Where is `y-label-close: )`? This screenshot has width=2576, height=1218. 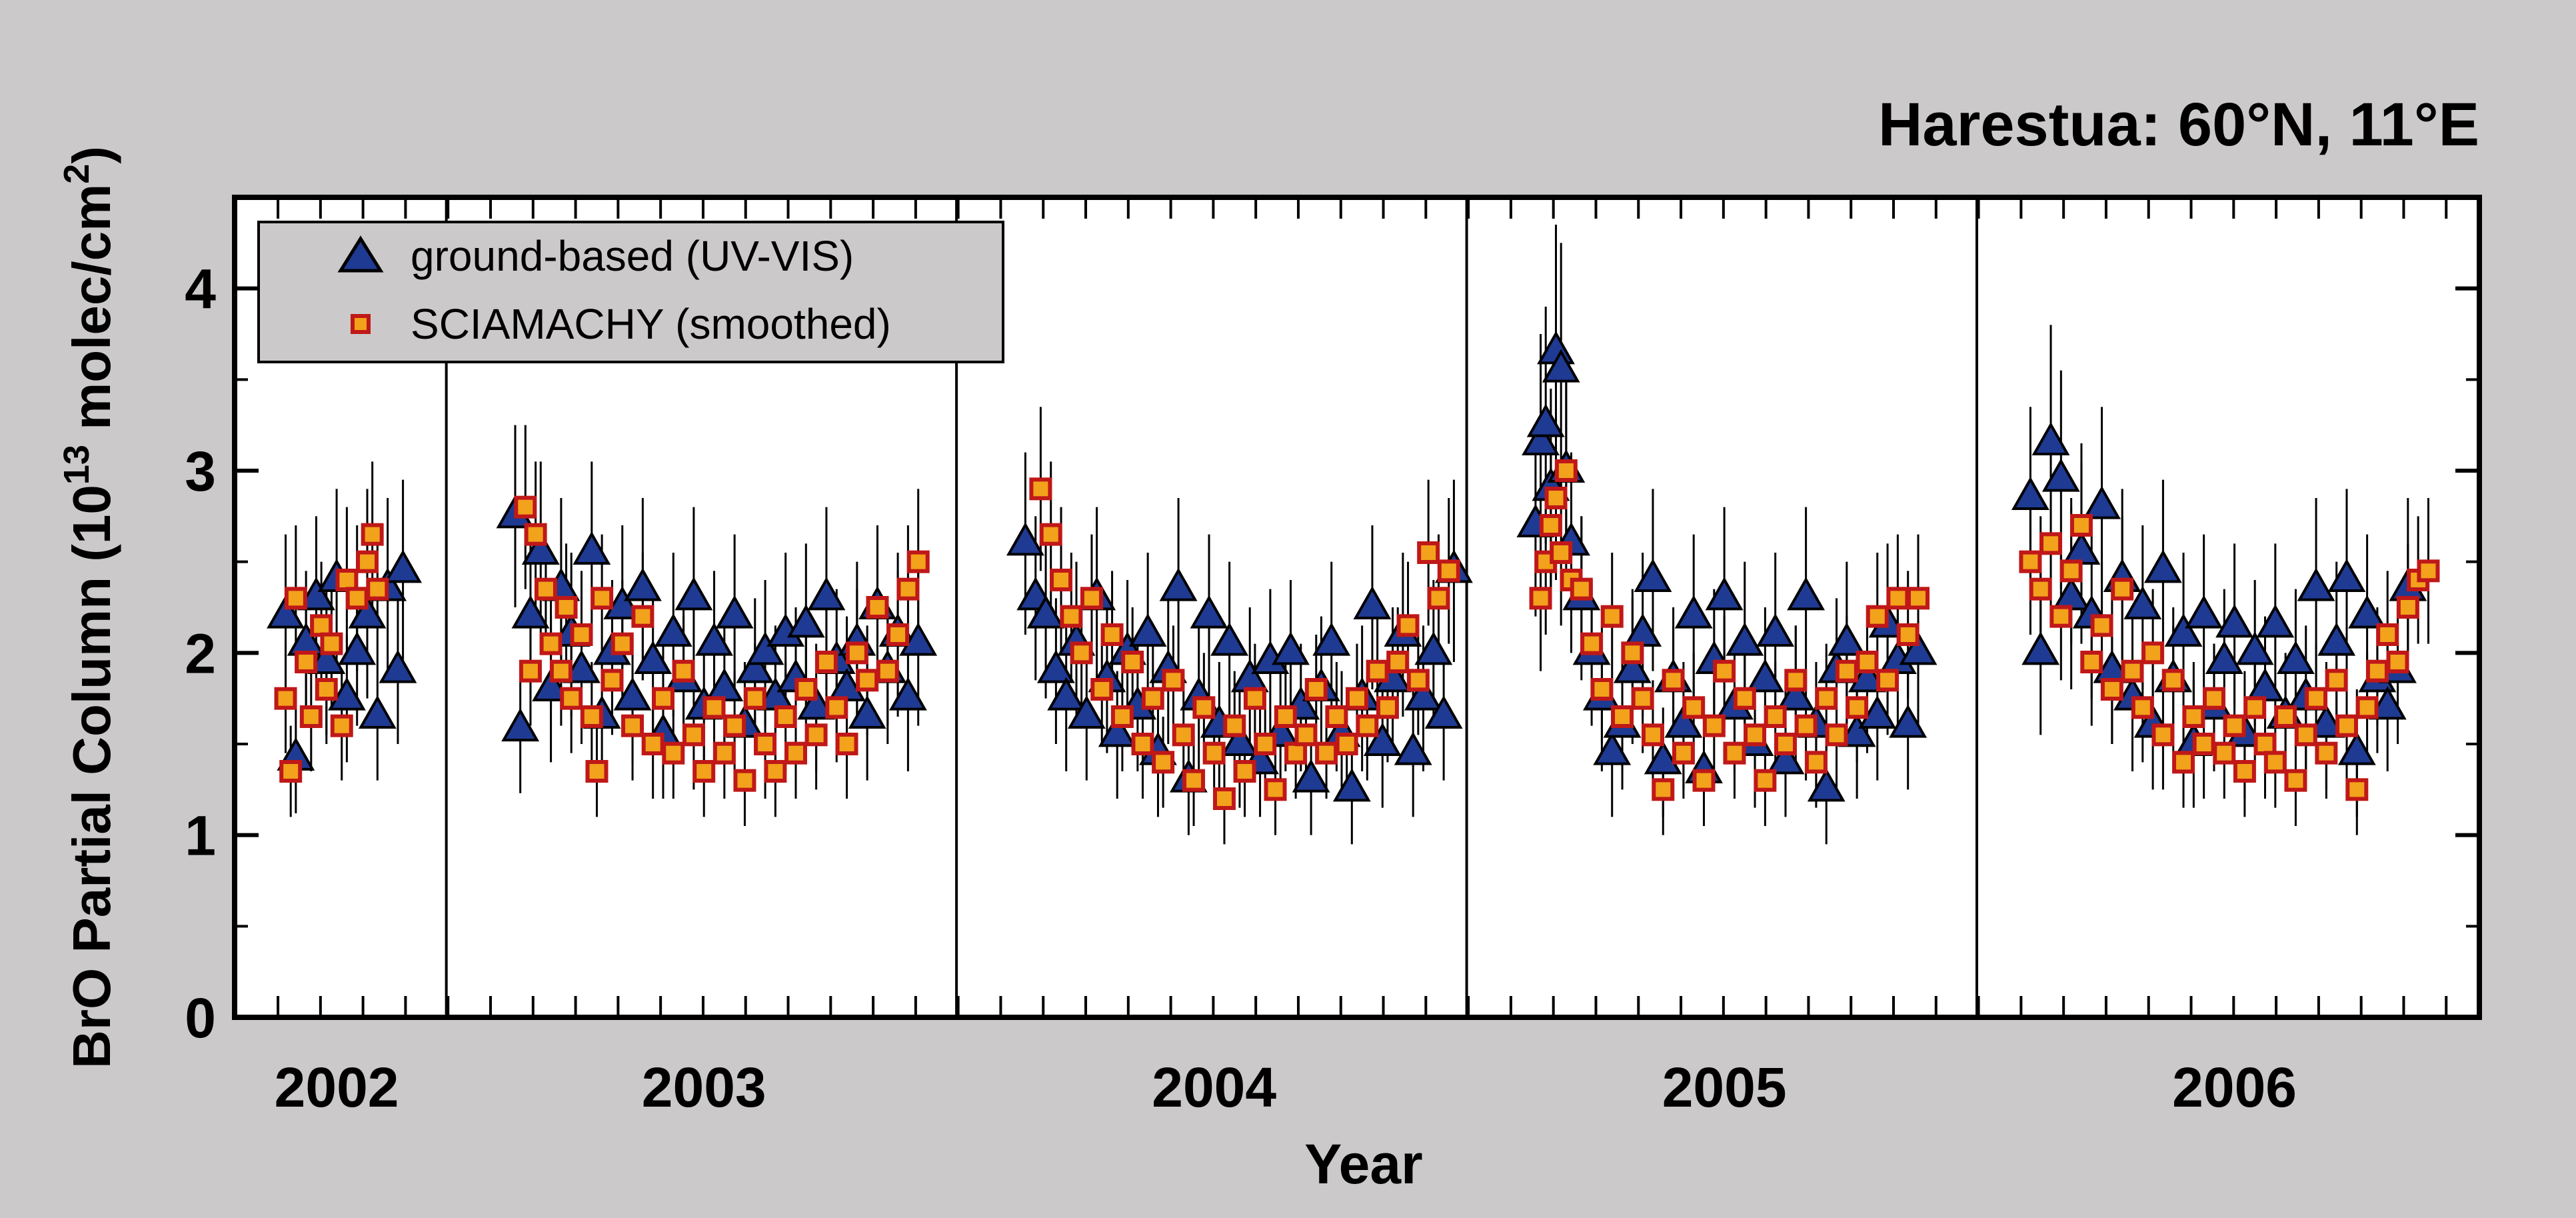
y-label-close: ) is located at coordinates (92, 155).